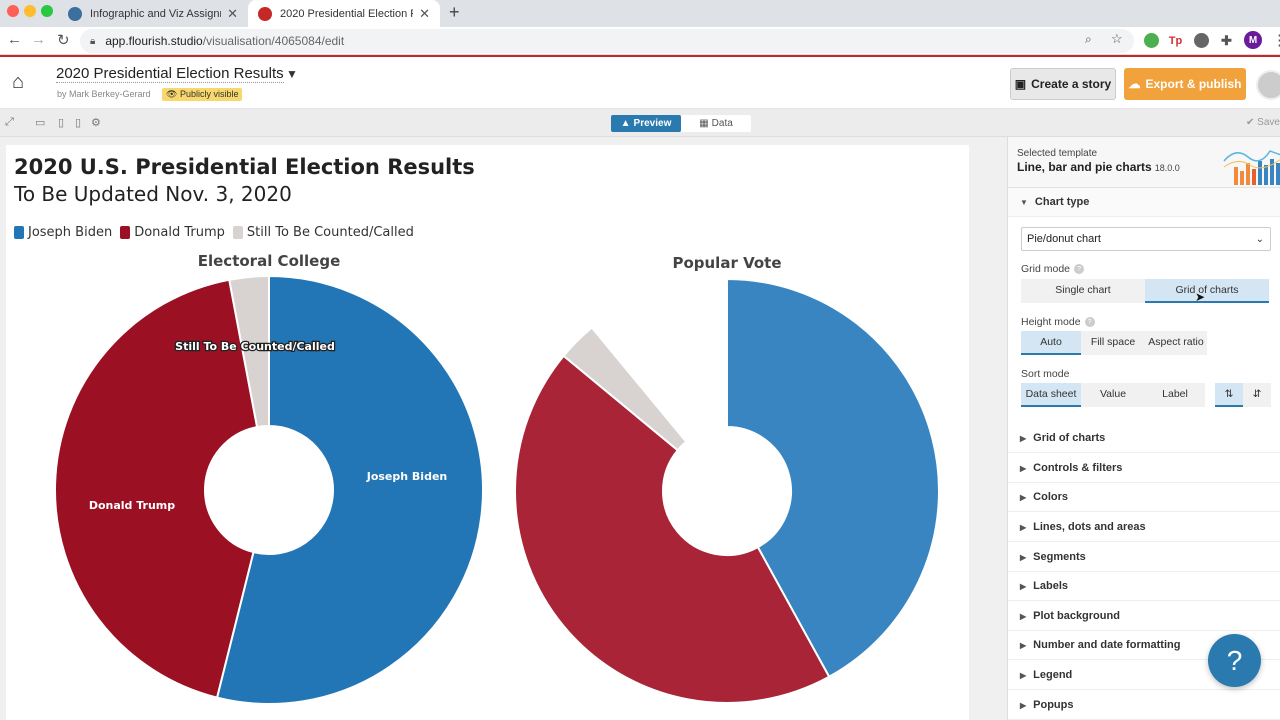 The height and width of the screenshot is (720, 1280). Describe the element at coordinates (323, 232) in the screenshot. I see `legend-item-uncalled: Still To Be Counted/Called` at that location.